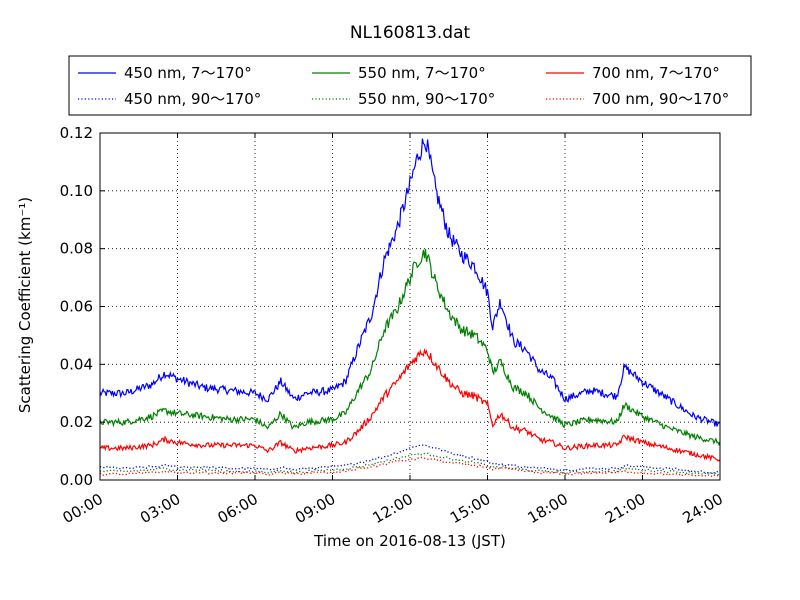 This screenshot has height=600, width=800. I want to click on y-tick-label: 0.04, so click(76, 364).